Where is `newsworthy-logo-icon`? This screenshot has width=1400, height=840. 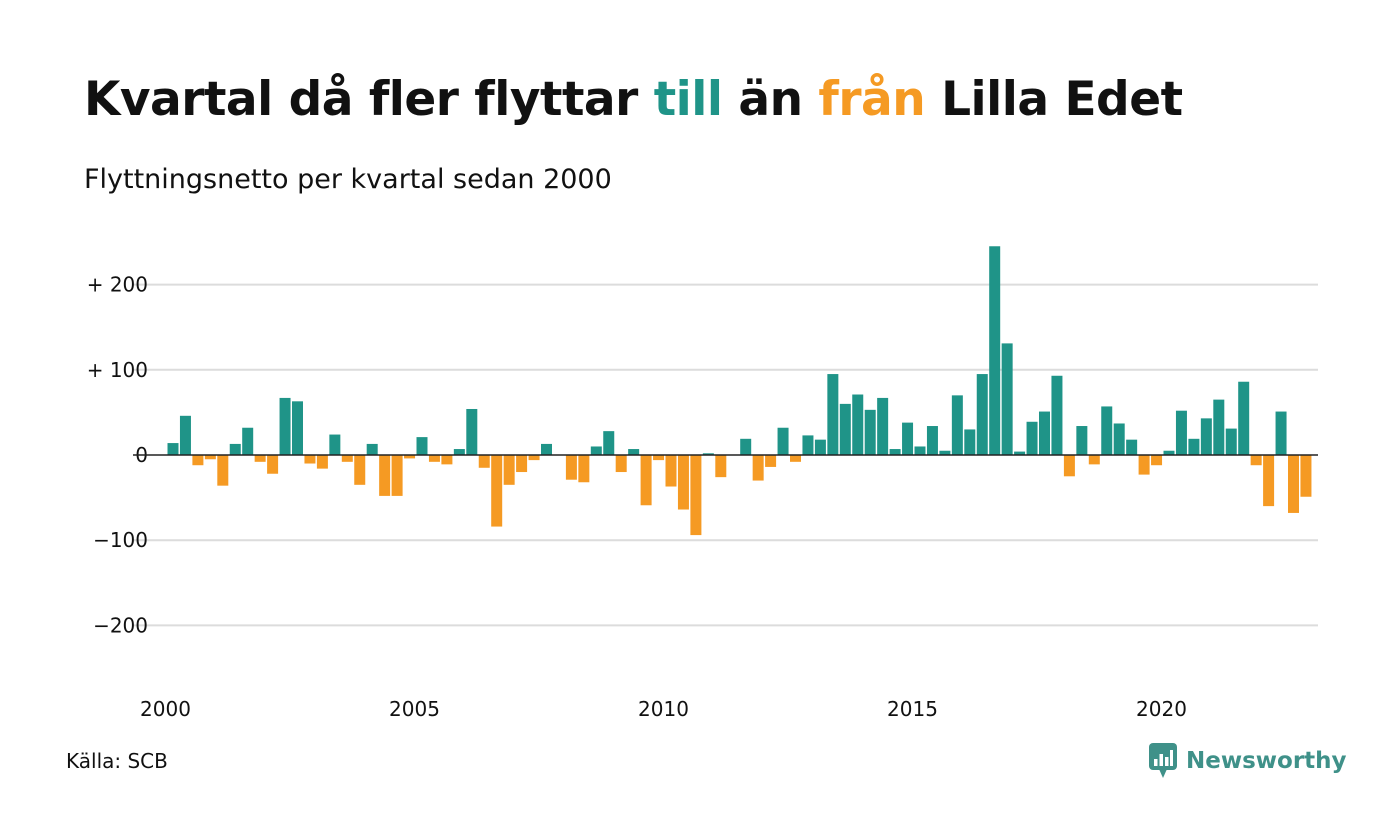
newsworthy-logo-icon is located at coordinates (1163, 760).